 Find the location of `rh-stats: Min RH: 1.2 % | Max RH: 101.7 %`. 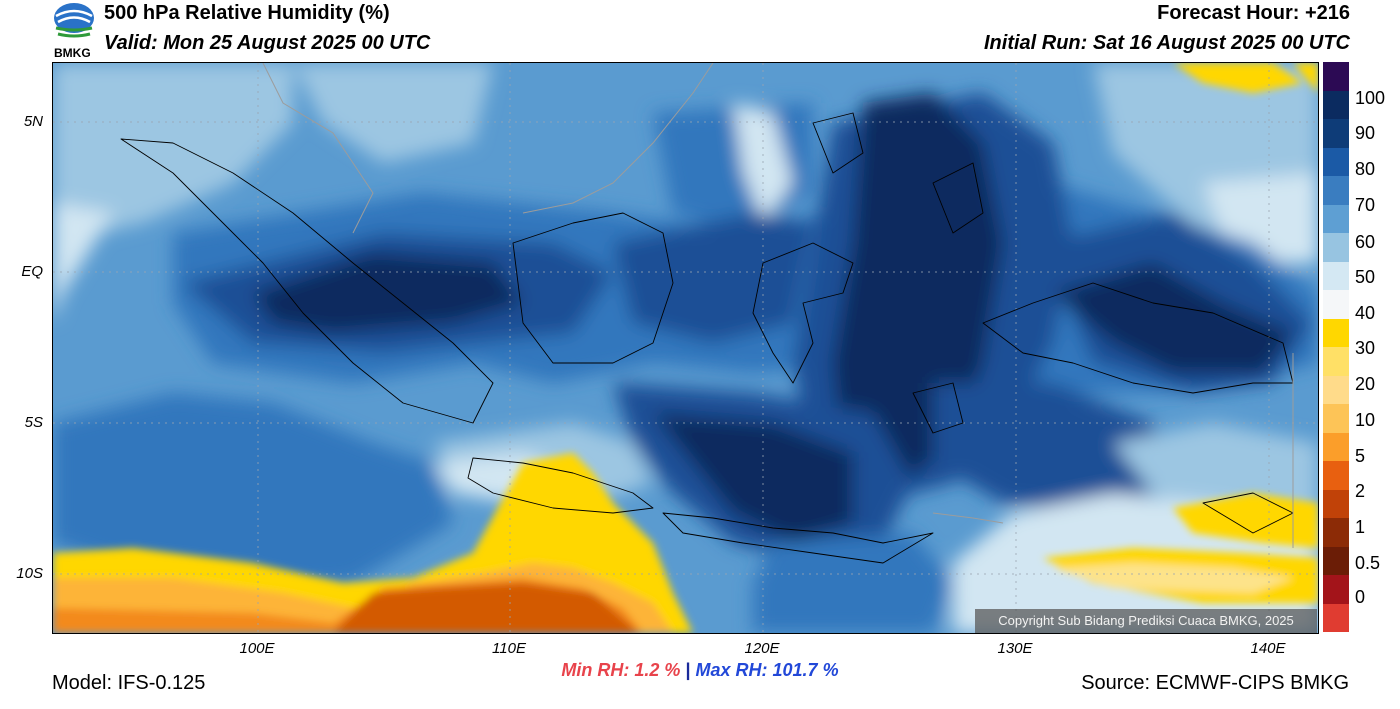

rh-stats: Min RH: 1.2 % | Max RH: 101.7 % is located at coordinates (700, 670).